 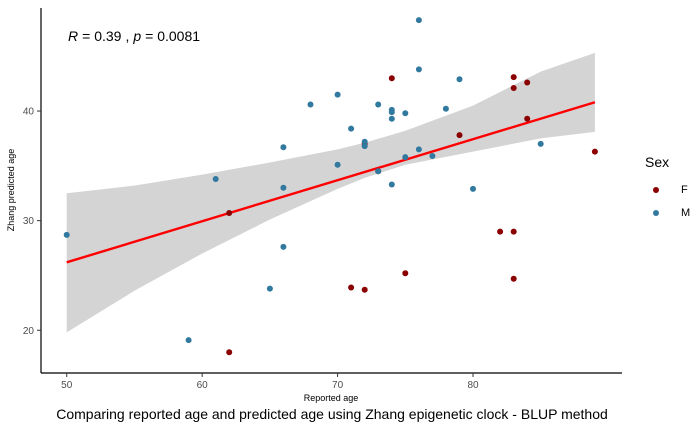 What do you see at coordinates (29, 331) in the screenshot?
I see `y-tick-label: 20` at bounding box center [29, 331].